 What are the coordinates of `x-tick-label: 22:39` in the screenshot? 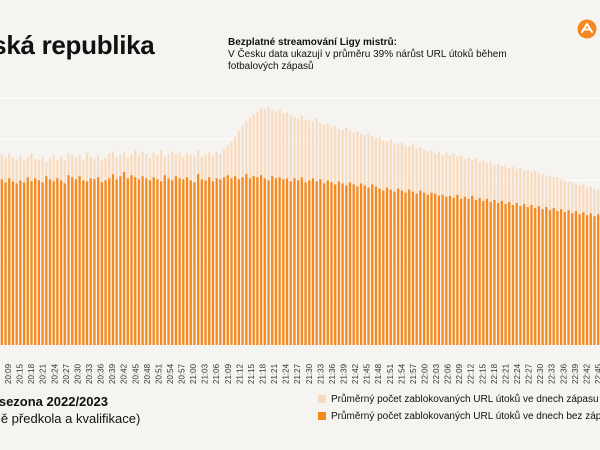 It's located at (575, 373).